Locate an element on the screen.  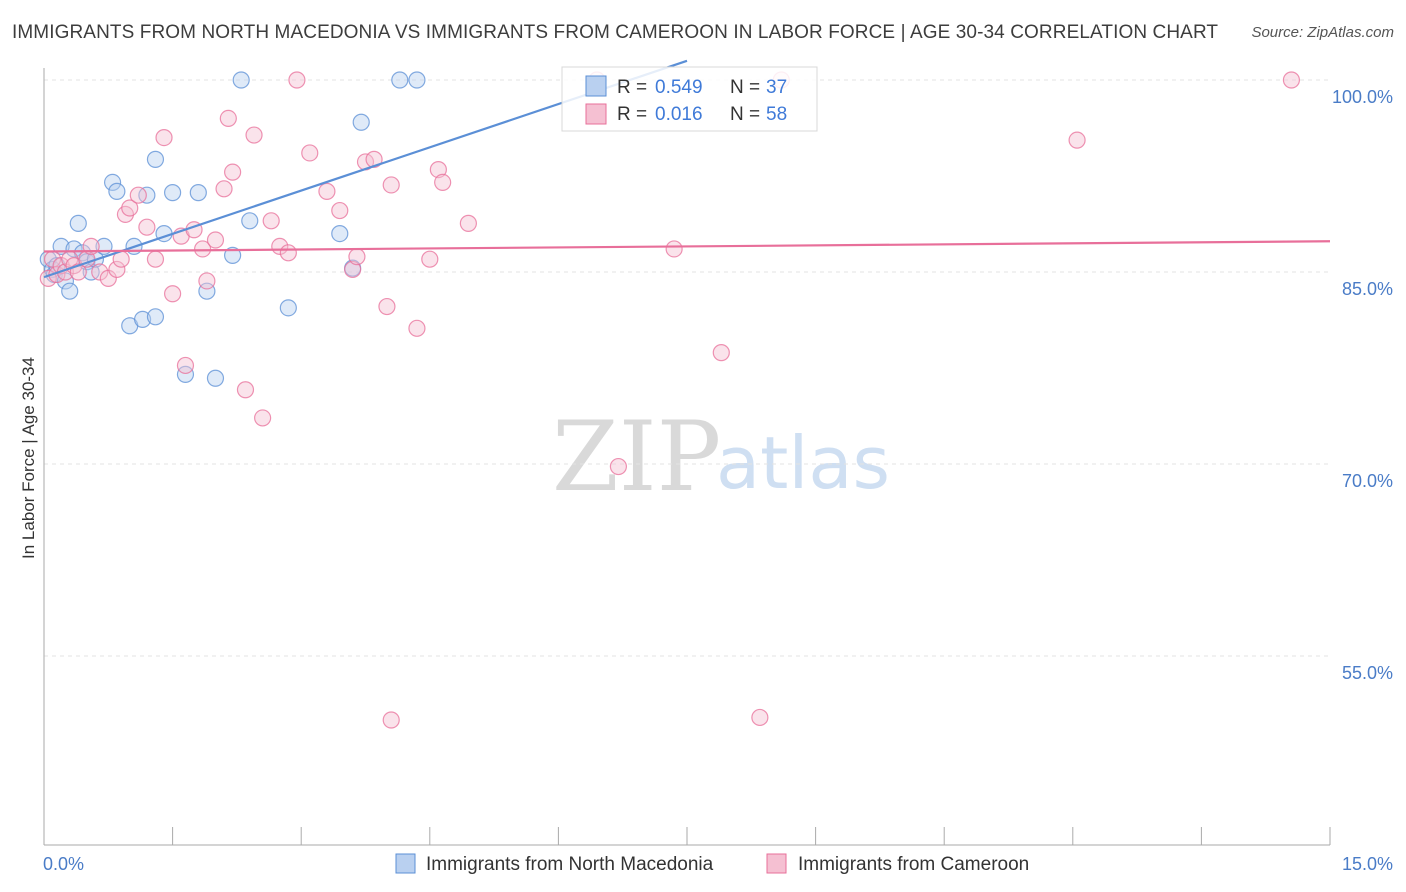
stats-r-label-pink: R = is located at coordinates (632, 114).